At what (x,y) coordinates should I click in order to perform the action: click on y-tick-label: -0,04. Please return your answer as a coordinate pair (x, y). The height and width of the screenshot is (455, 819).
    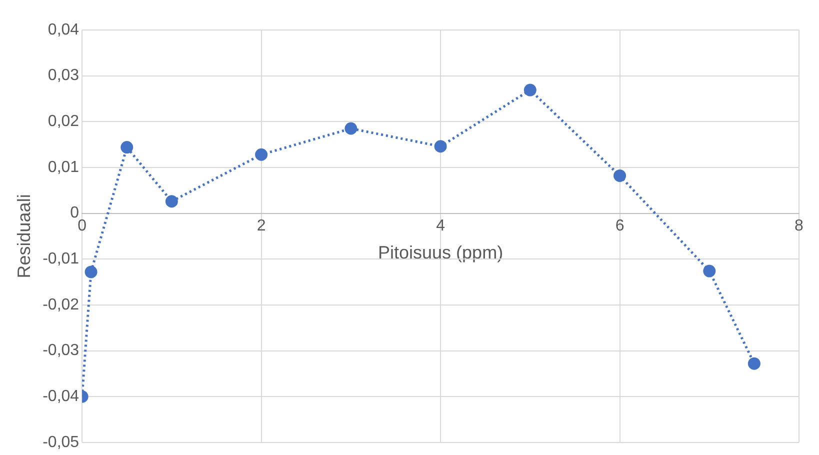
    Looking at the image, I should click on (61, 396).